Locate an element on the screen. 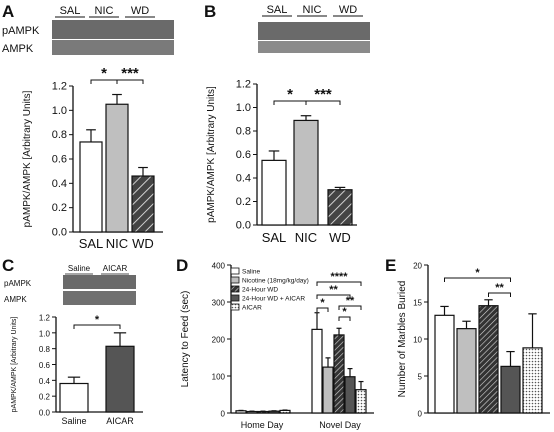 The height and width of the screenshot is (432, 554). panel-c-x-label: AICAR is located at coordinates (120, 421).